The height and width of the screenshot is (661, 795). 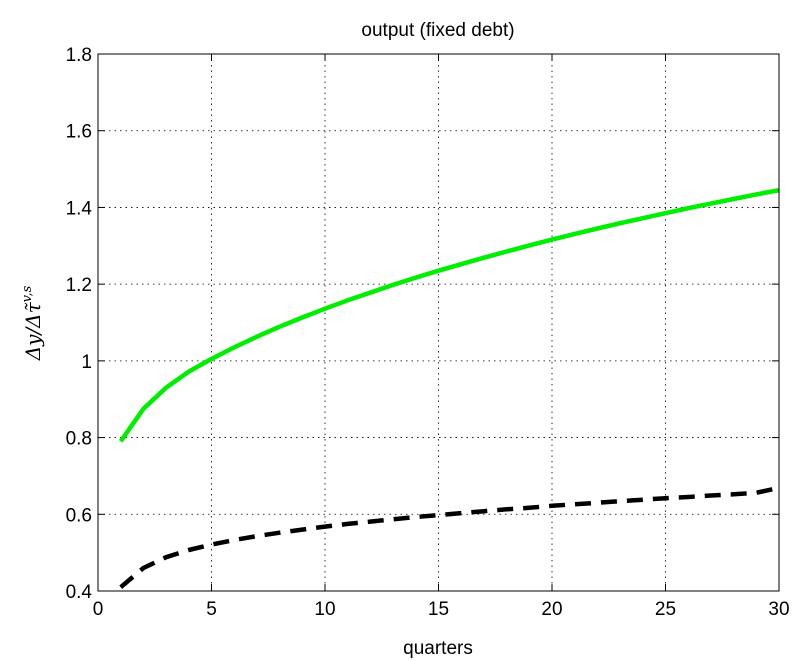 What do you see at coordinates (98, 609) in the screenshot?
I see `x-tick-label: 0` at bounding box center [98, 609].